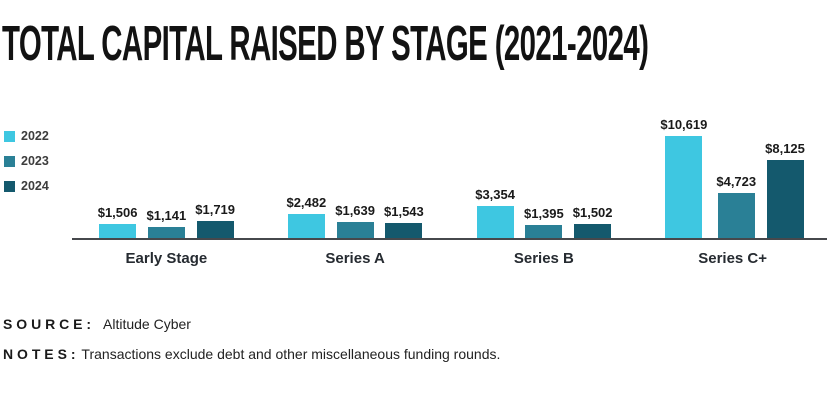  What do you see at coordinates (355, 169) in the screenshot?
I see `bar-group-series-a: $2,482 $1,639 $1,543` at bounding box center [355, 169].